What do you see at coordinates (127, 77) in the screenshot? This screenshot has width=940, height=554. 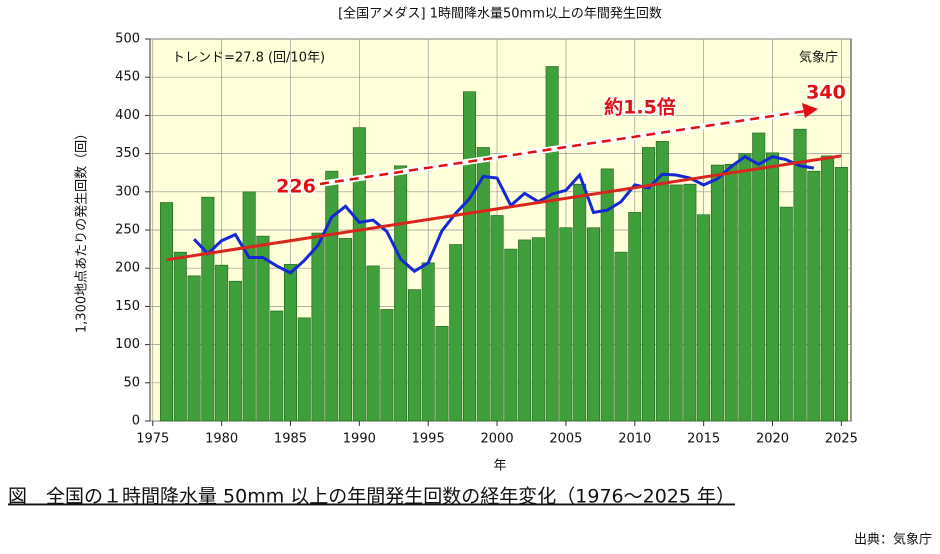 I see `y-tick-label: 450` at bounding box center [127, 77].